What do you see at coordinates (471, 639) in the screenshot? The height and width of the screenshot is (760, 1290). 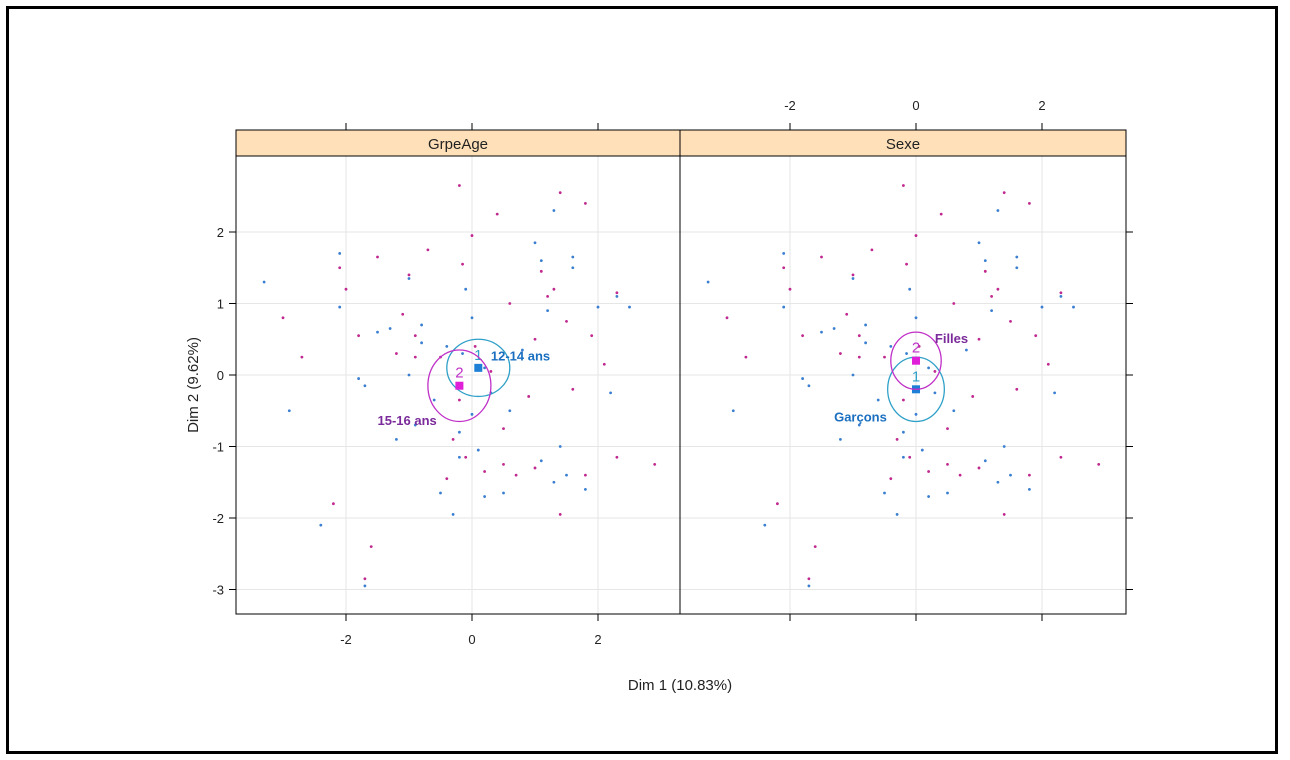 I see `x-tick-label: 0` at bounding box center [471, 639].